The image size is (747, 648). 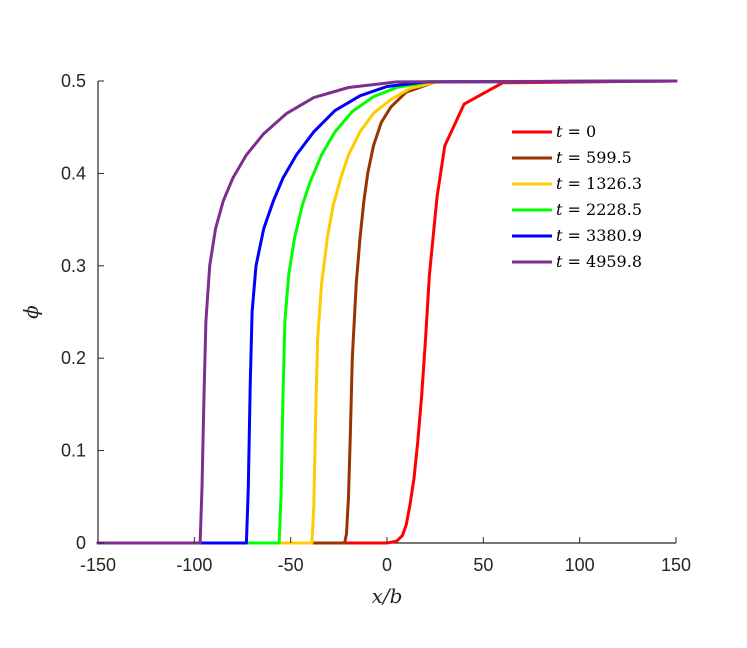 What do you see at coordinates (387, 596) in the screenshot?
I see `x-axis-label: x/b` at bounding box center [387, 596].